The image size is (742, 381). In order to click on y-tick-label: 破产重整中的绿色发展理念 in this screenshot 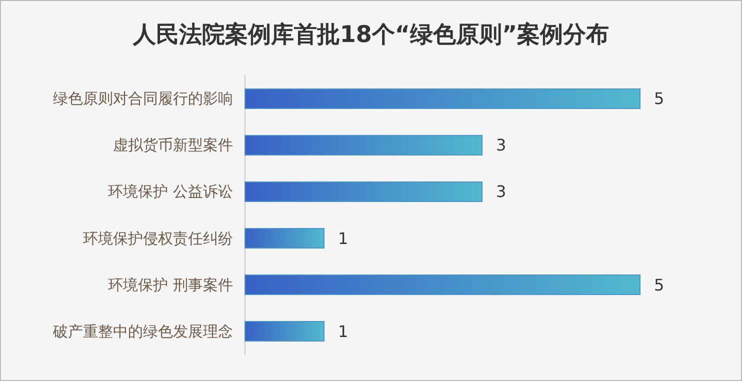, I will do `click(142, 331)`.